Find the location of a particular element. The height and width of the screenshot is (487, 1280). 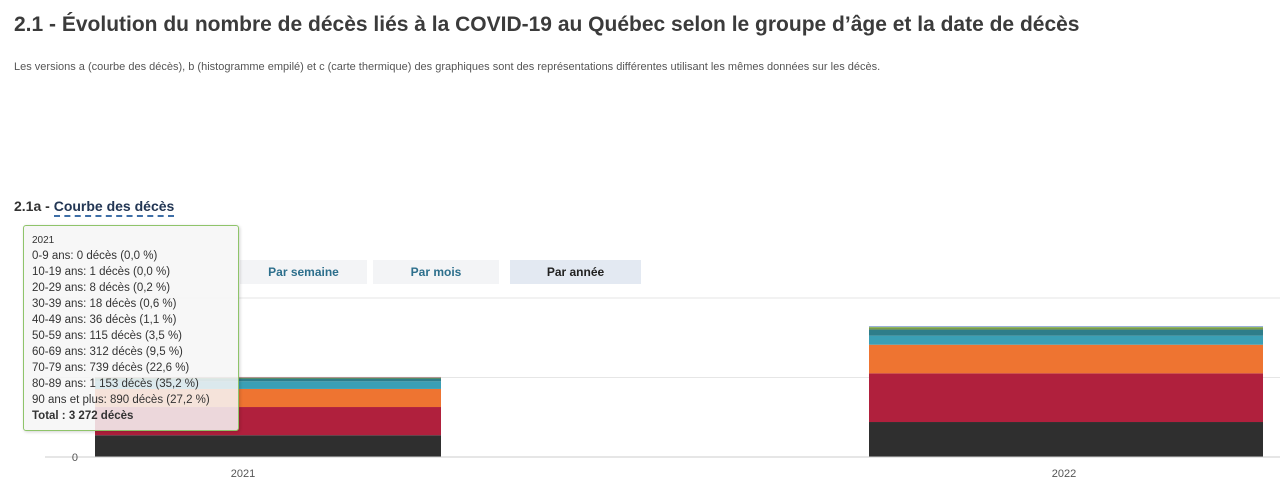

section-link-courbe: Courbe des décès is located at coordinates (114, 207).